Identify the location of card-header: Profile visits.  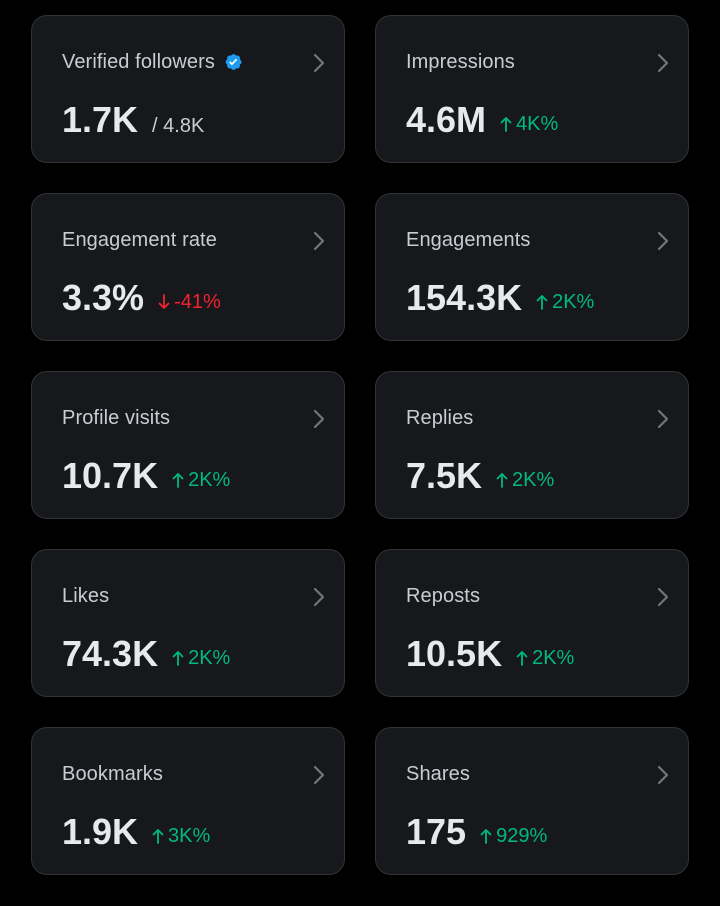
(116, 418).